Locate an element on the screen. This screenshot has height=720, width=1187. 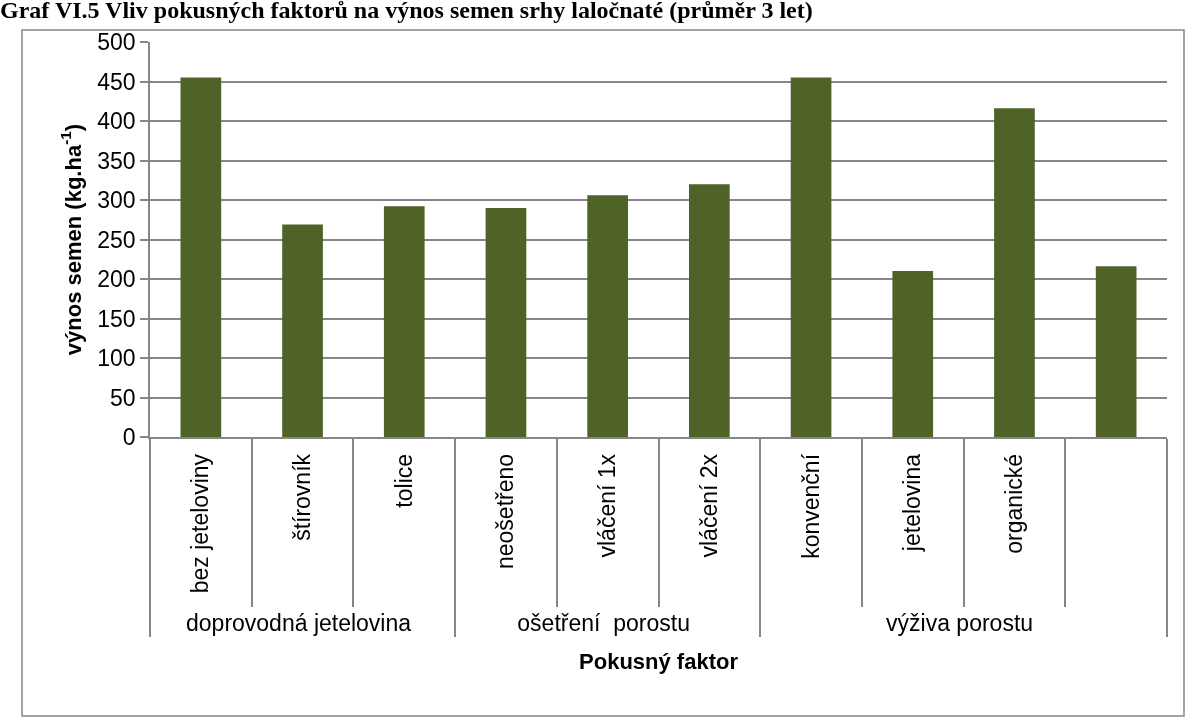
y-tick-label: 250 is located at coordinates (116, 239).